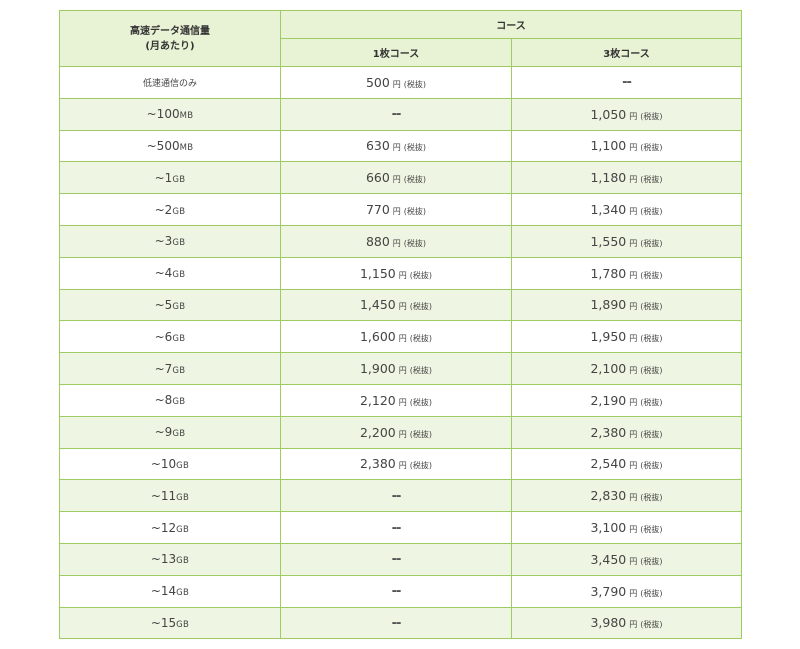 Image resolution: width=800 pixels, height=649 pixels. What do you see at coordinates (608, 178) in the screenshot?
I see `price-amount: 1,180` at bounding box center [608, 178].